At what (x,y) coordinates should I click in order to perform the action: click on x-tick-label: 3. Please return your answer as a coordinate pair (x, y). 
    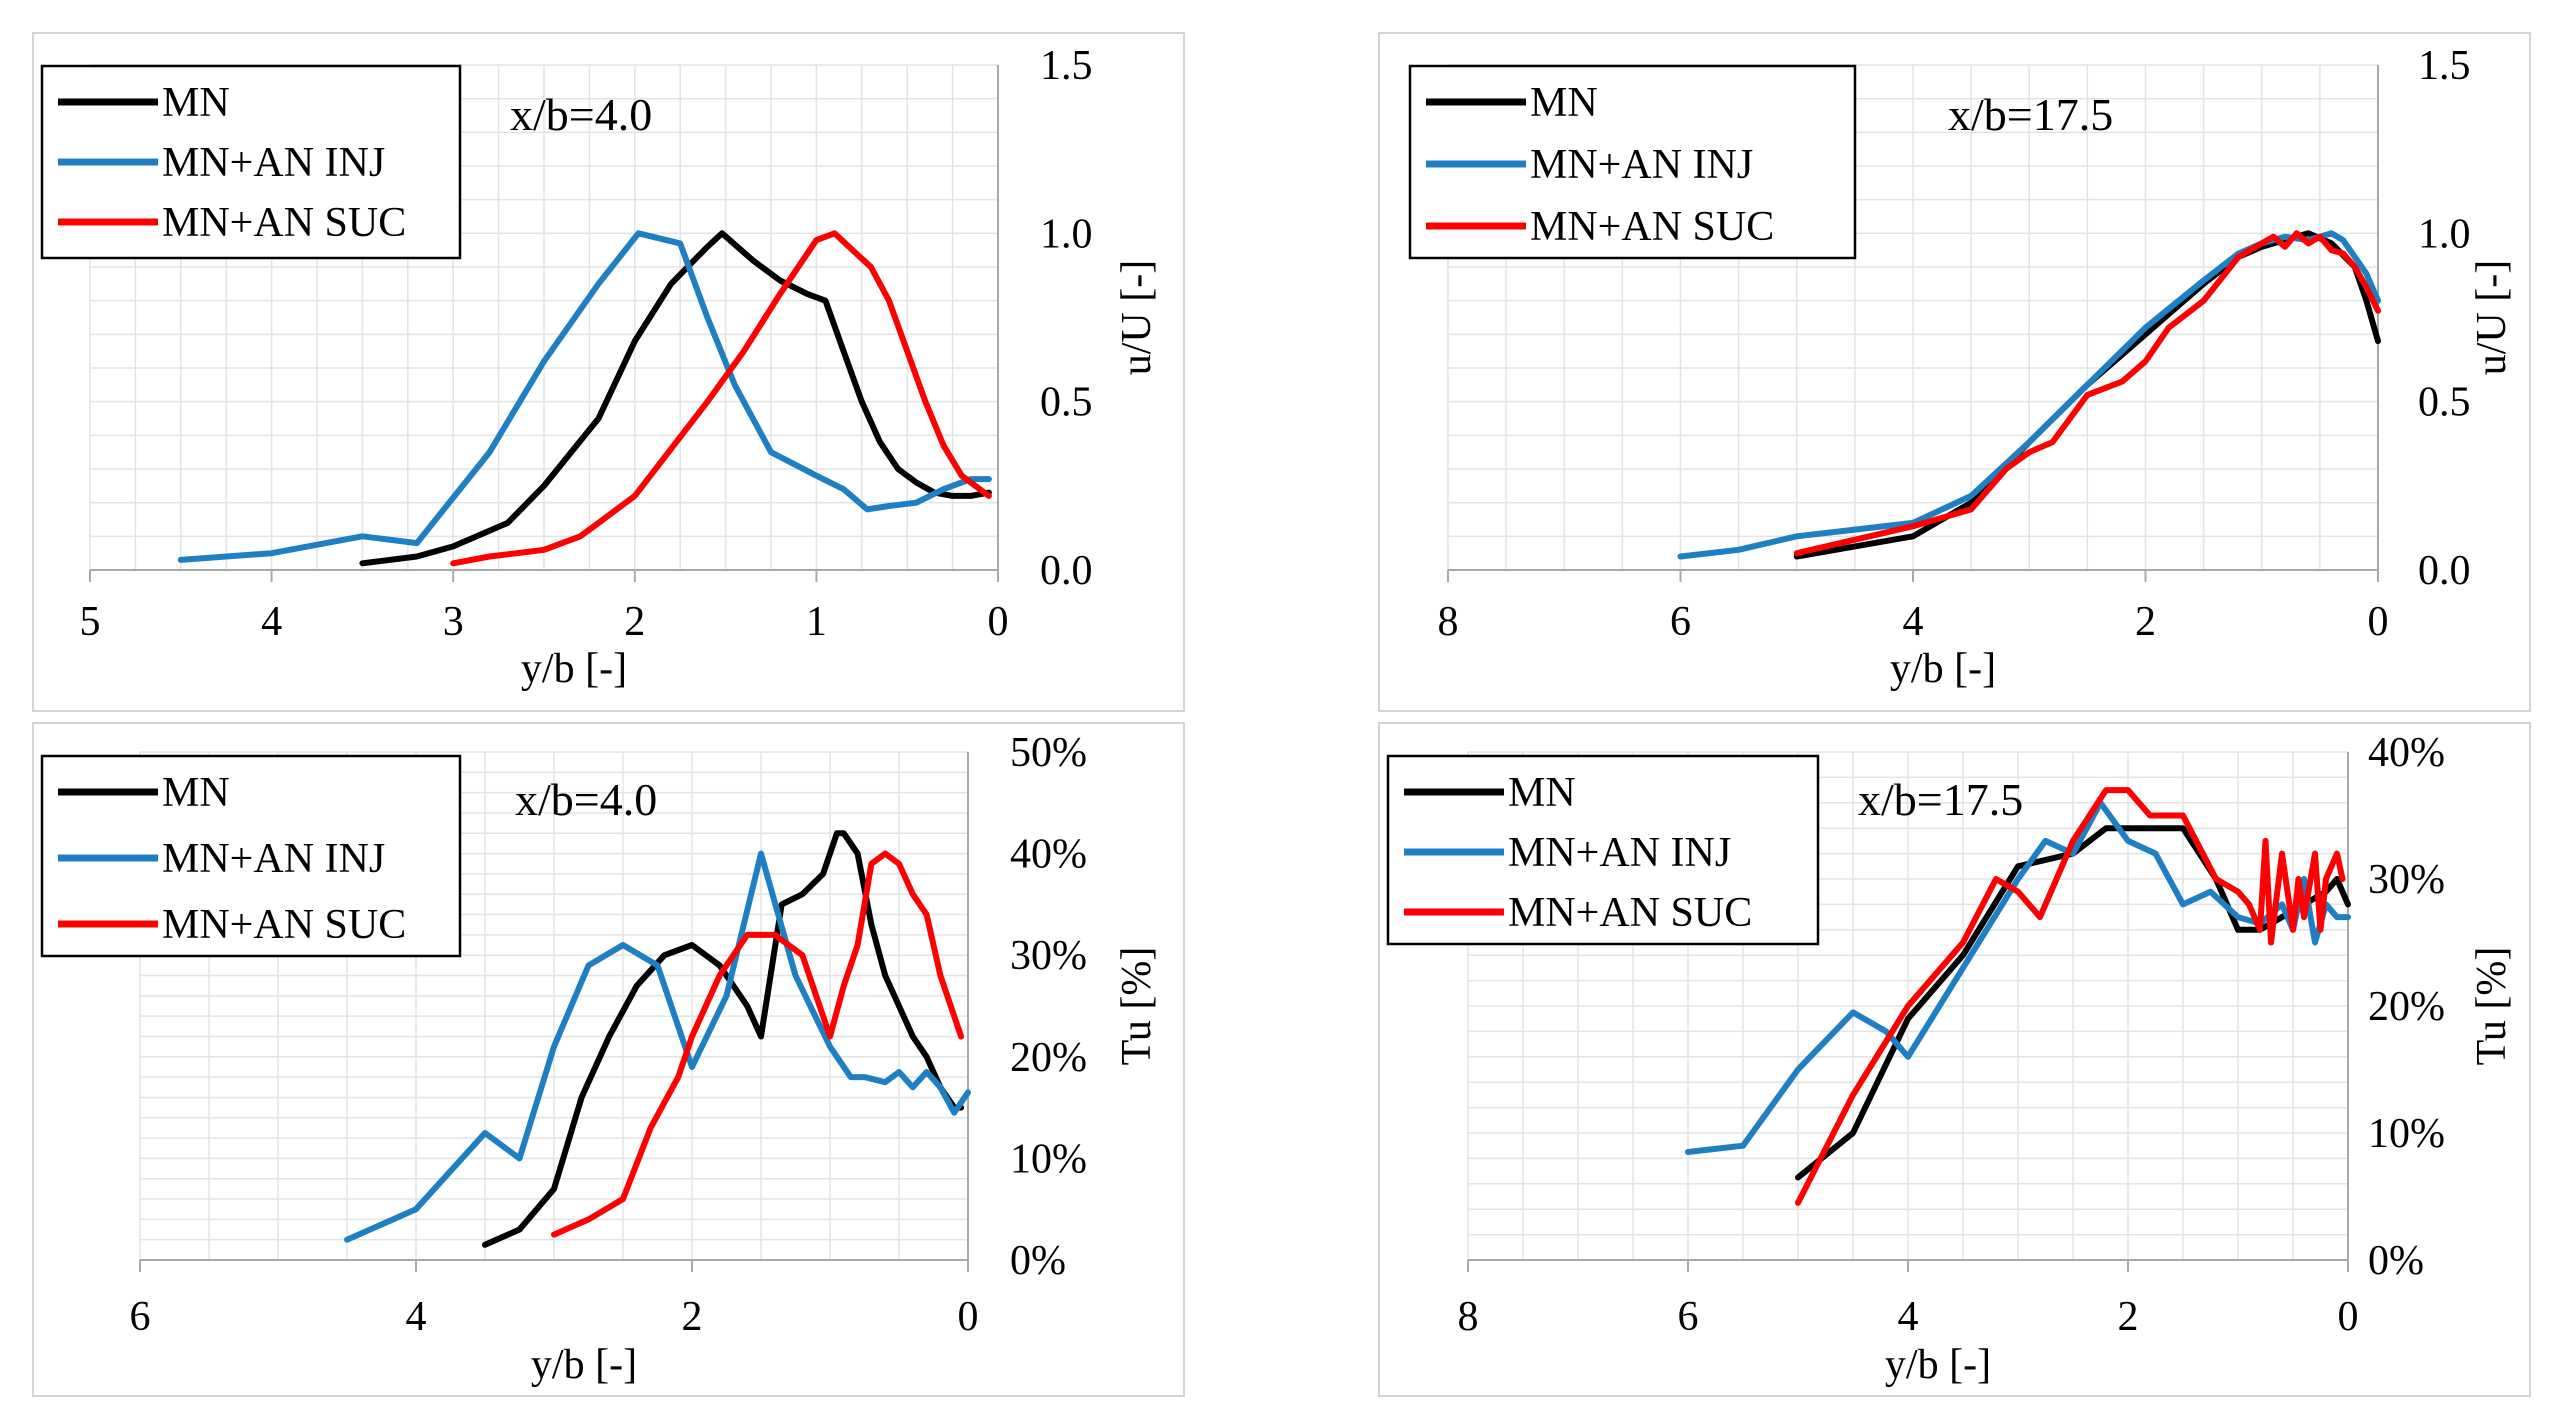
    Looking at the image, I should click on (453, 622).